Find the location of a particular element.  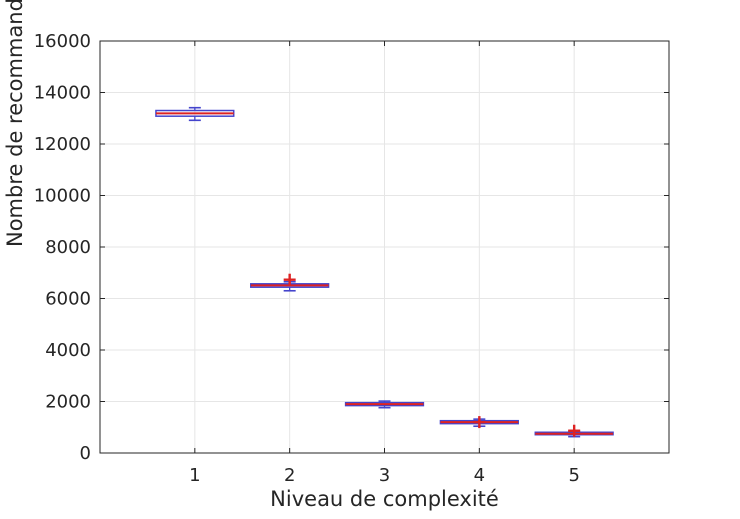

y-tick-label: 4000 is located at coordinates (68, 350).